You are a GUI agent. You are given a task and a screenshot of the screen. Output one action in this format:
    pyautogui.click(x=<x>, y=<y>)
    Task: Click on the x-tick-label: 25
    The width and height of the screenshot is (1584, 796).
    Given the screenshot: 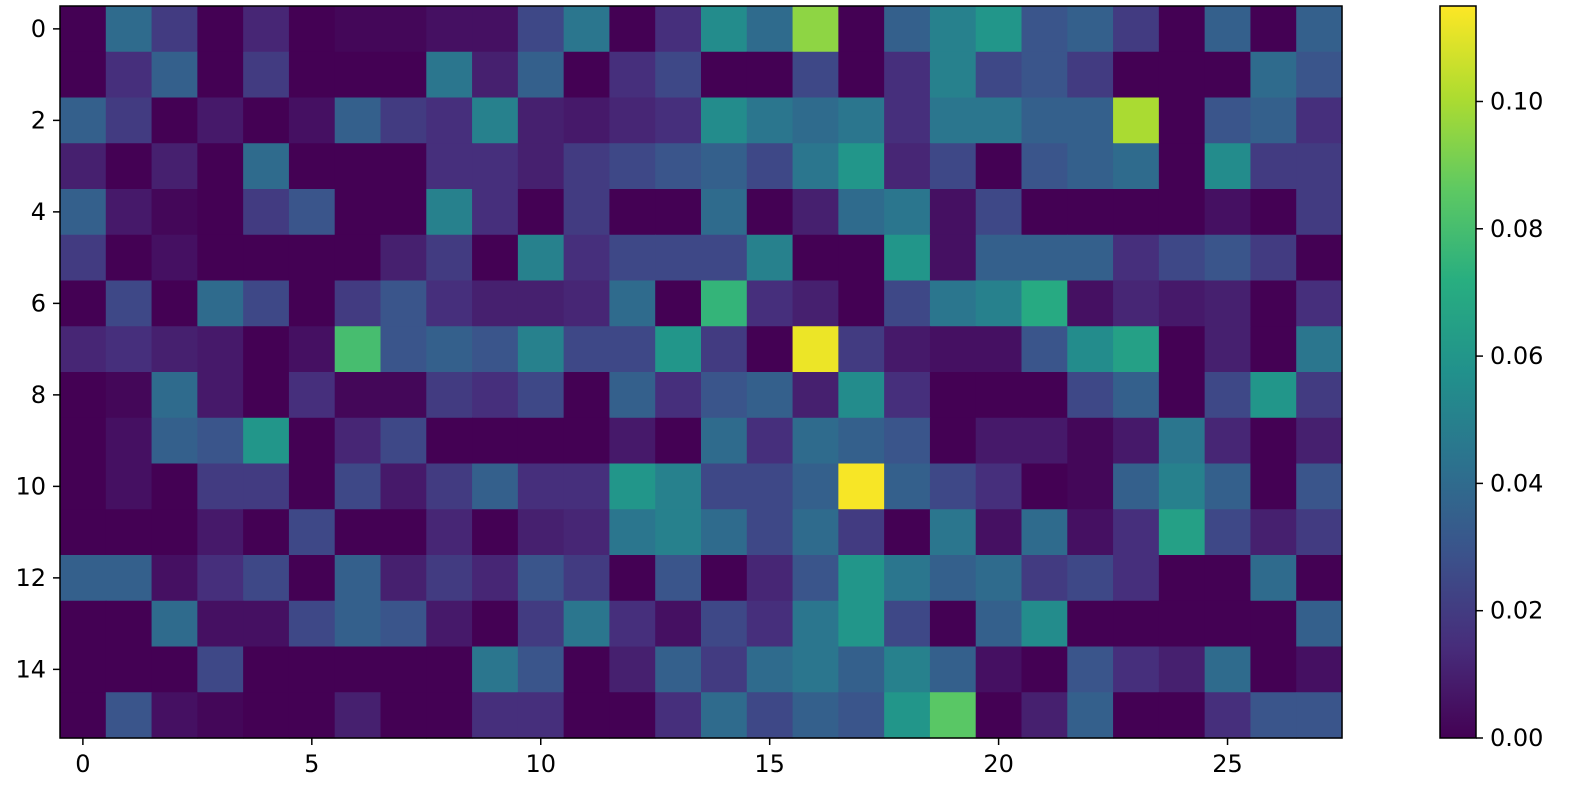 What is the action you would take?
    pyautogui.click(x=1227, y=764)
    